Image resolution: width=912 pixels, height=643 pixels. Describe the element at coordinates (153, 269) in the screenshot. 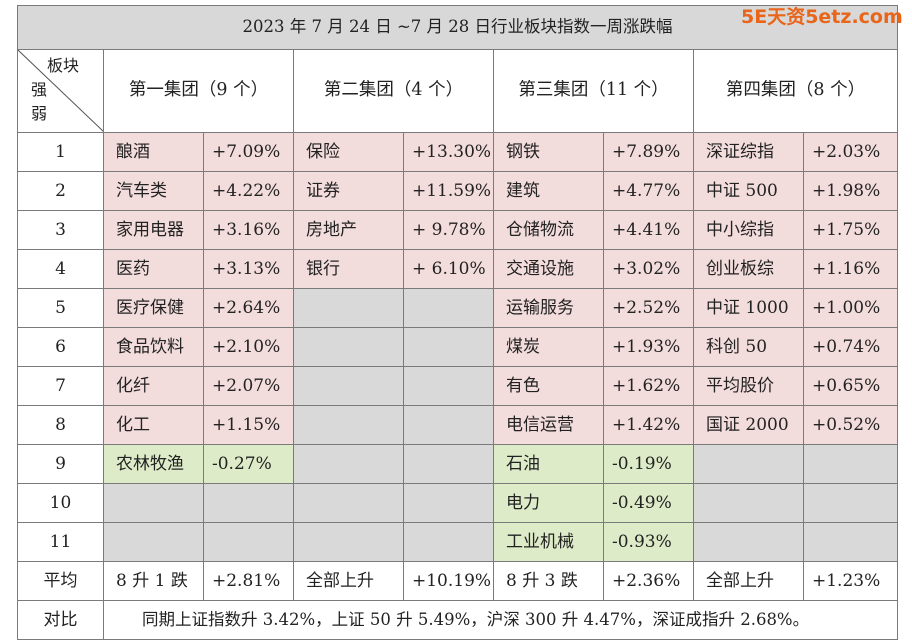

I see `sector-name-cell: 医药` at that location.